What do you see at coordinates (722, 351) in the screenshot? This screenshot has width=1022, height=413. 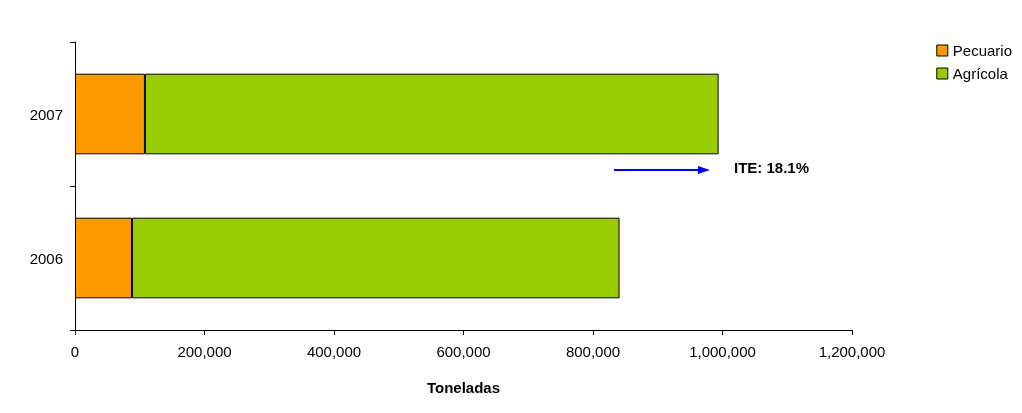 I see `x-tick-label: 1,000,000` at bounding box center [722, 351].